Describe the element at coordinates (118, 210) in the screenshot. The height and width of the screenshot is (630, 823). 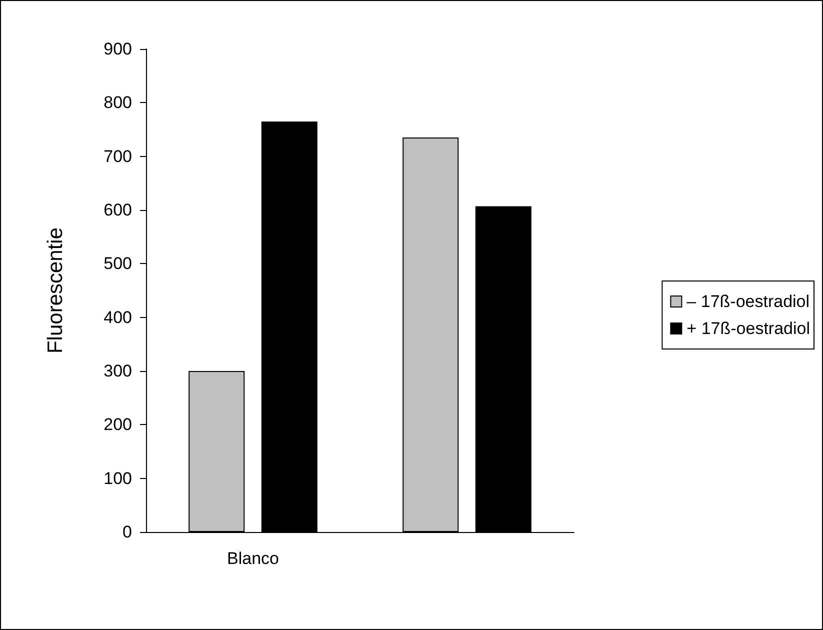
I see `y-tick-label: 600` at that location.